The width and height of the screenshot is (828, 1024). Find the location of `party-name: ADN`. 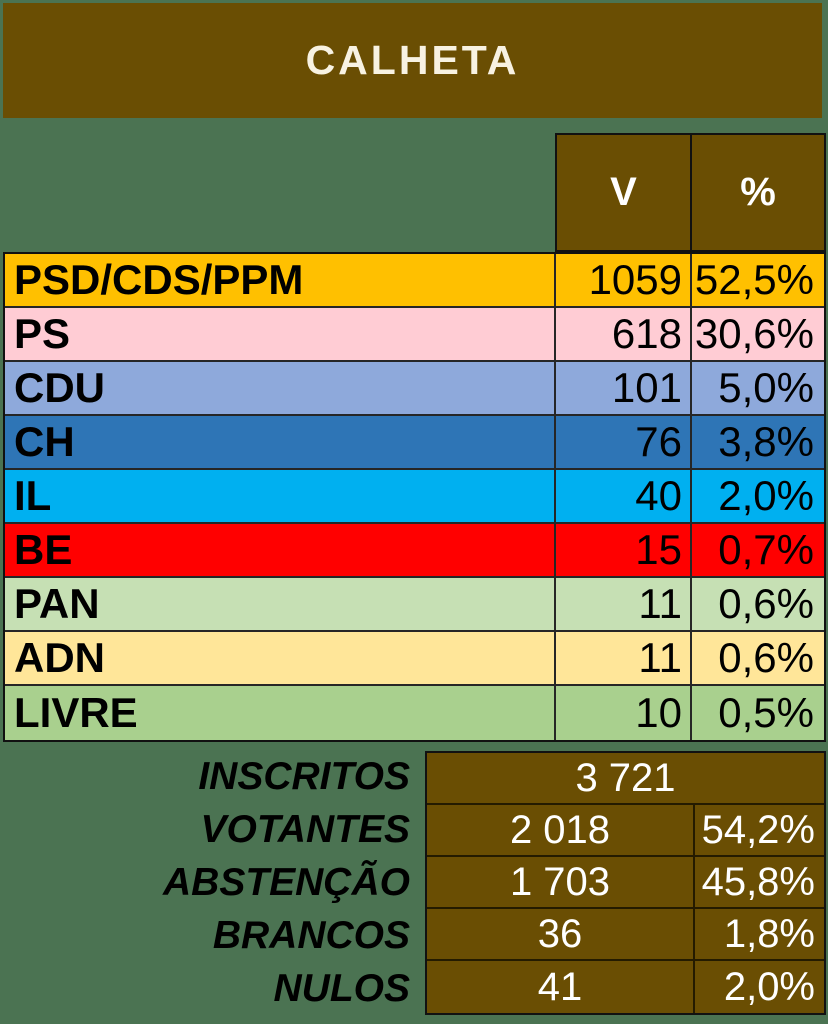

party-name: ADN is located at coordinates (59, 657).